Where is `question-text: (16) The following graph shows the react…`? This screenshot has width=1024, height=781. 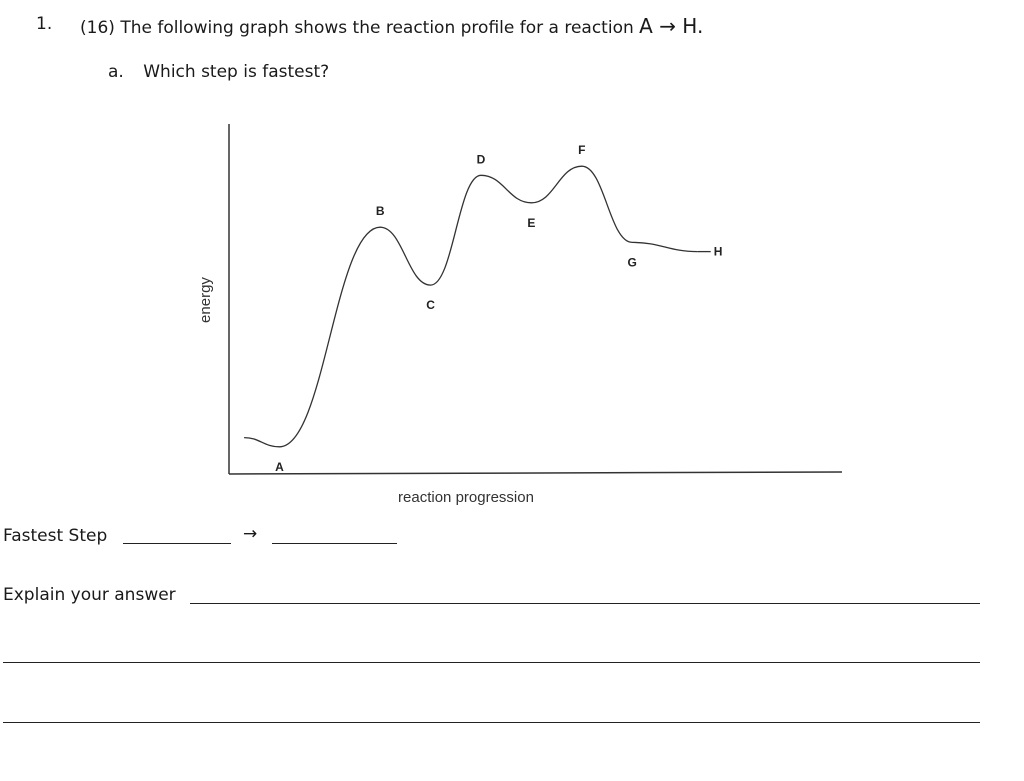 question-text: (16) The following graph shows the react… is located at coordinates (391, 26).